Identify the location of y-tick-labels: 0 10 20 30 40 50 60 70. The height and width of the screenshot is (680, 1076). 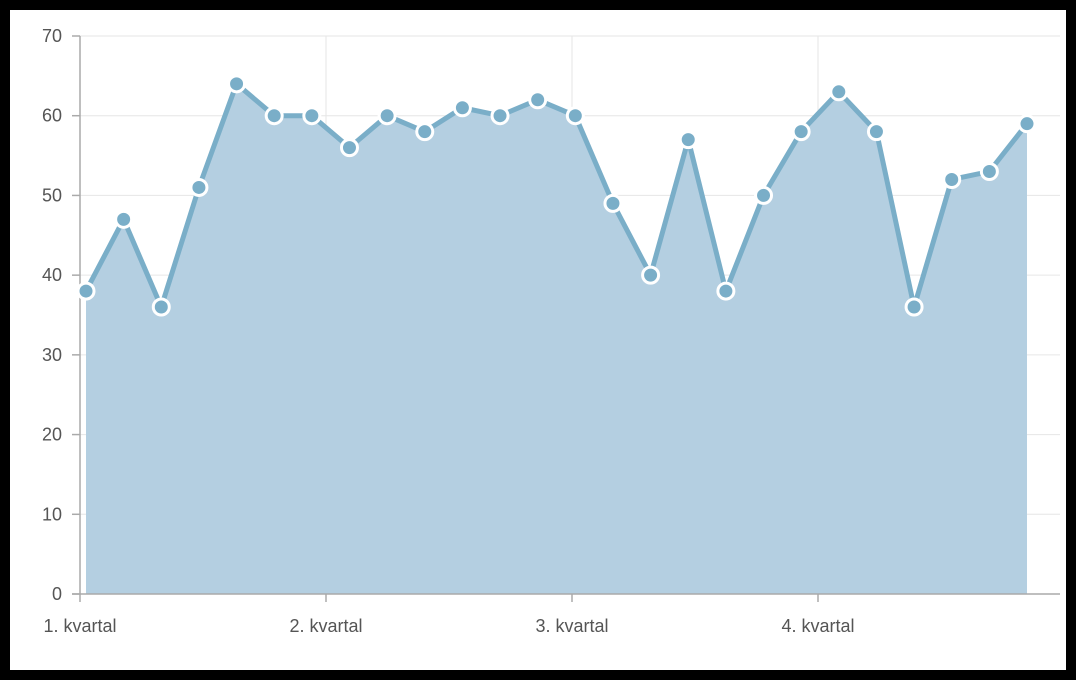
(52, 315).